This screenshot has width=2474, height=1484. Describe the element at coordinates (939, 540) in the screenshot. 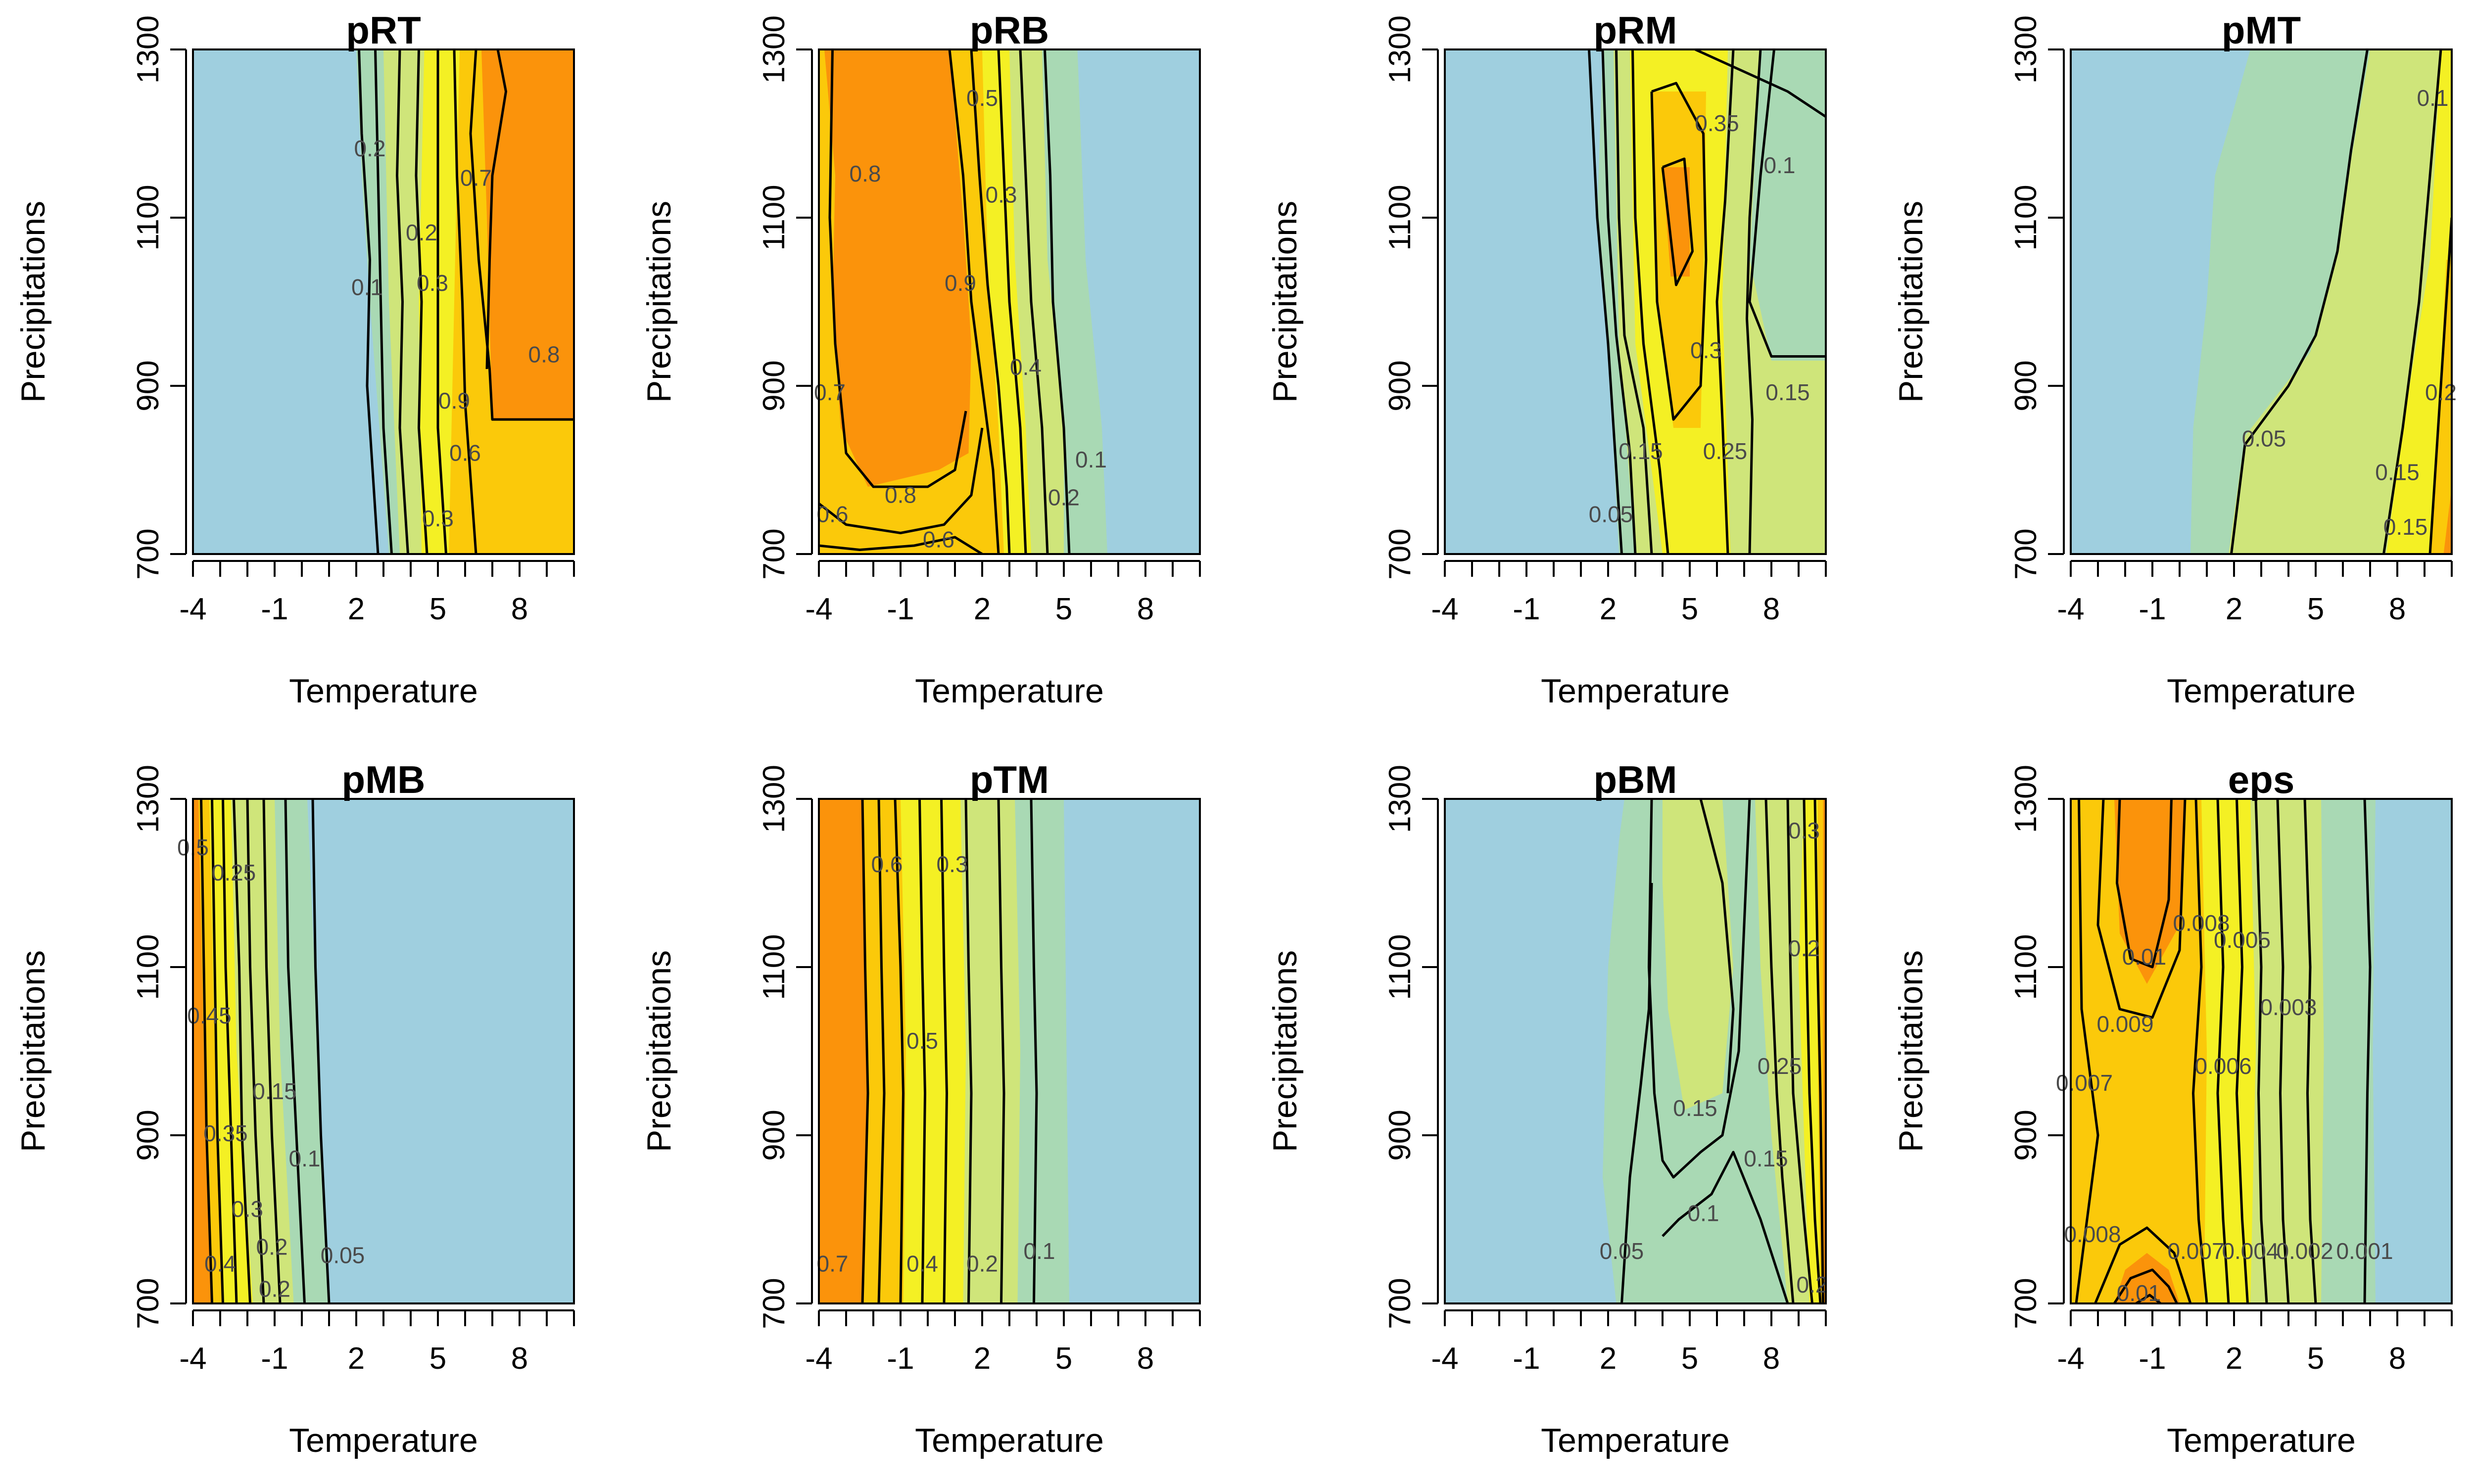

I see `contour-label: 0.6` at that location.